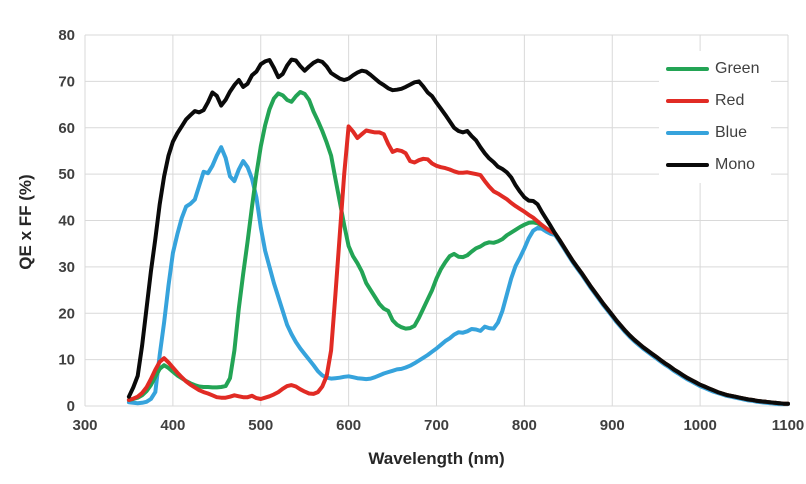 The image size is (806, 484). Describe the element at coordinates (687, 101) in the screenshot. I see `legend-swatch-red-line-icon` at that location.